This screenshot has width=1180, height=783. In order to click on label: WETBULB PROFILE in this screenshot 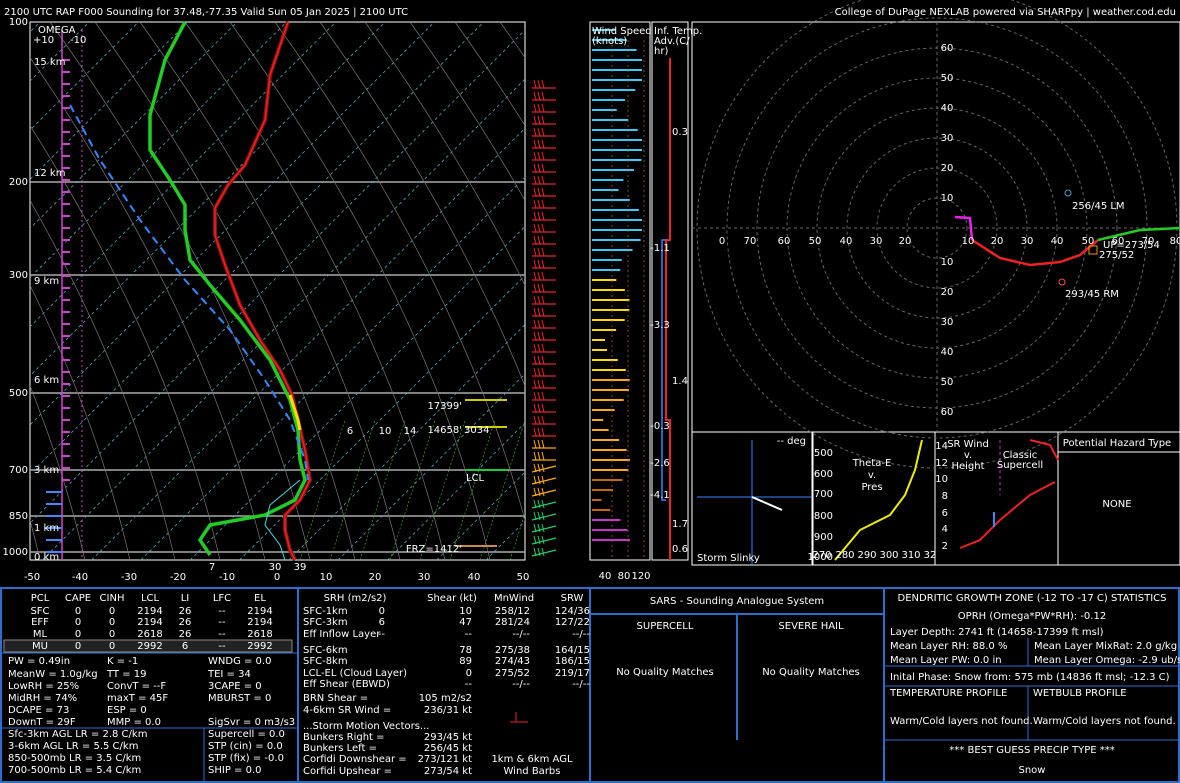, I will do `click(1080, 693)`.